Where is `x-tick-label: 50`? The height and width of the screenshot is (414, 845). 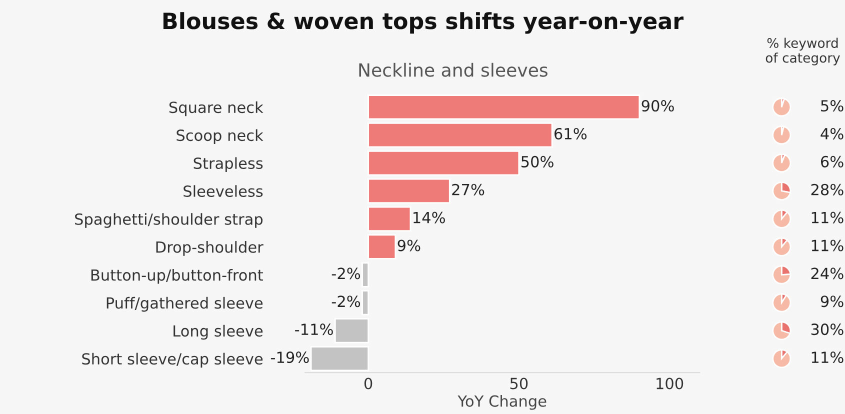
x-tick-label: 50 is located at coordinates (519, 384).